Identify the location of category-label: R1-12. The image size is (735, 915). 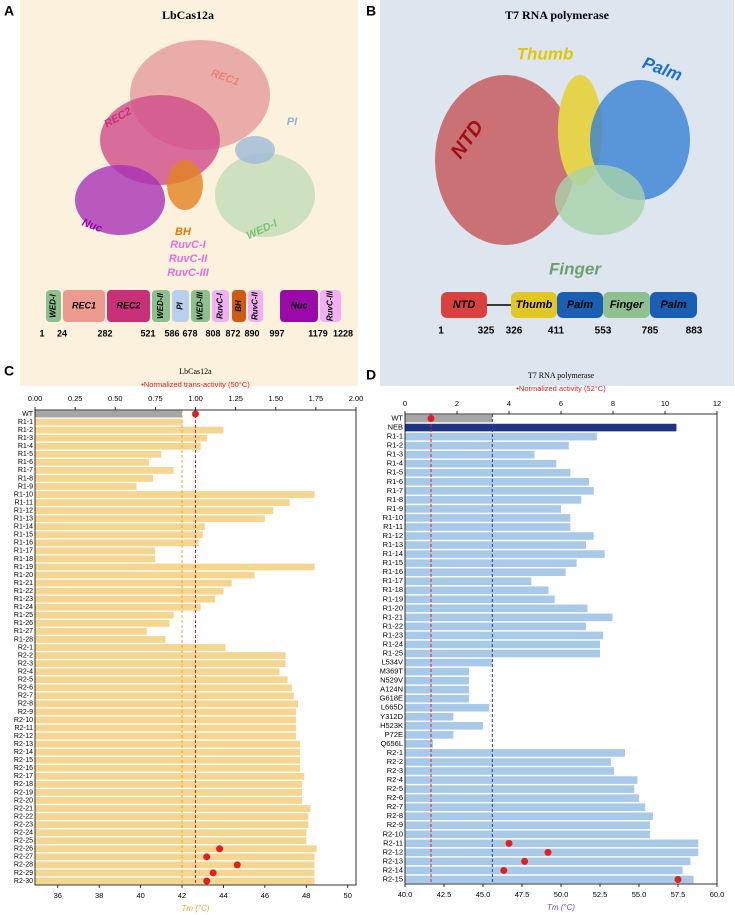
(23, 510).